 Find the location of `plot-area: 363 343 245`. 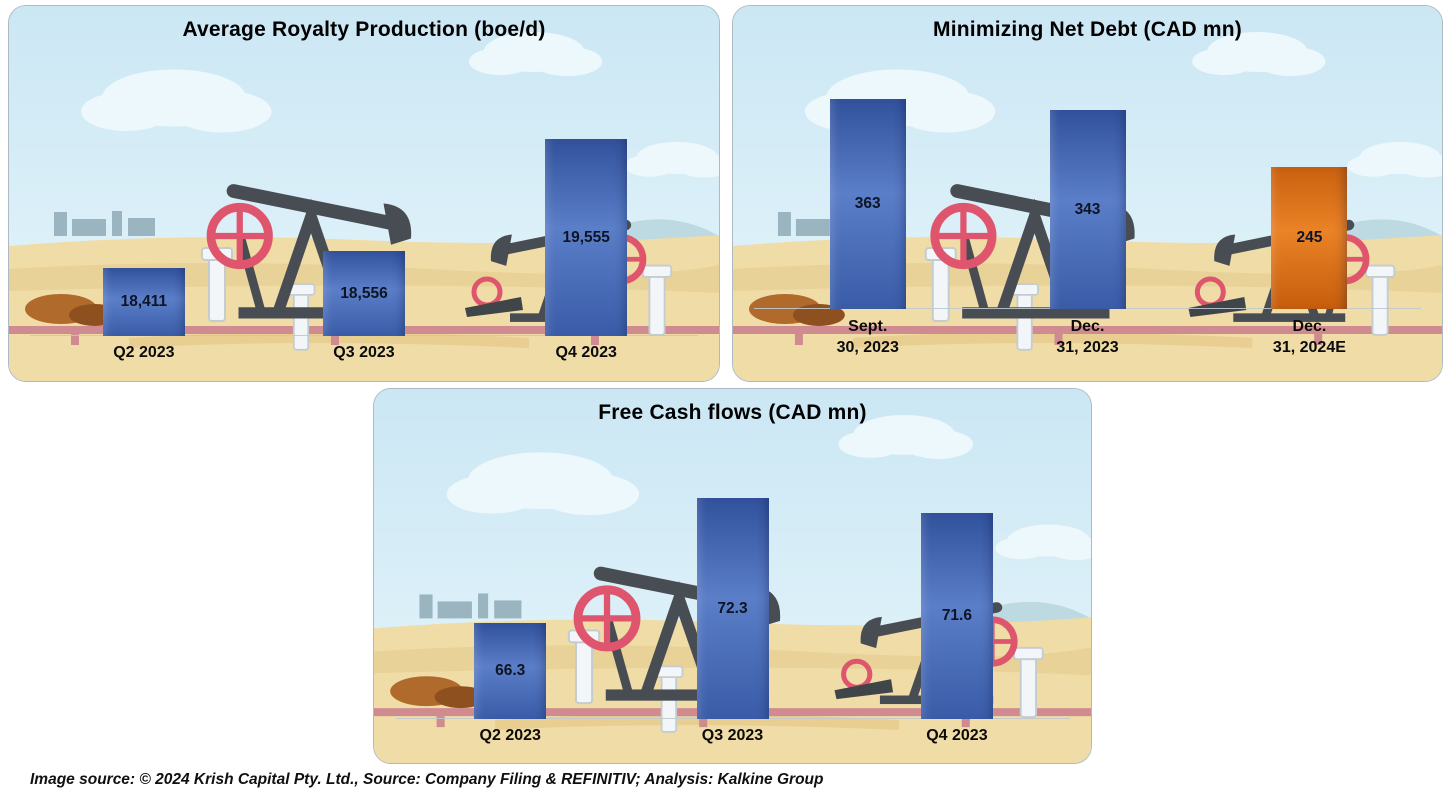

plot-area: 363 343 245 is located at coordinates (1087, 199).